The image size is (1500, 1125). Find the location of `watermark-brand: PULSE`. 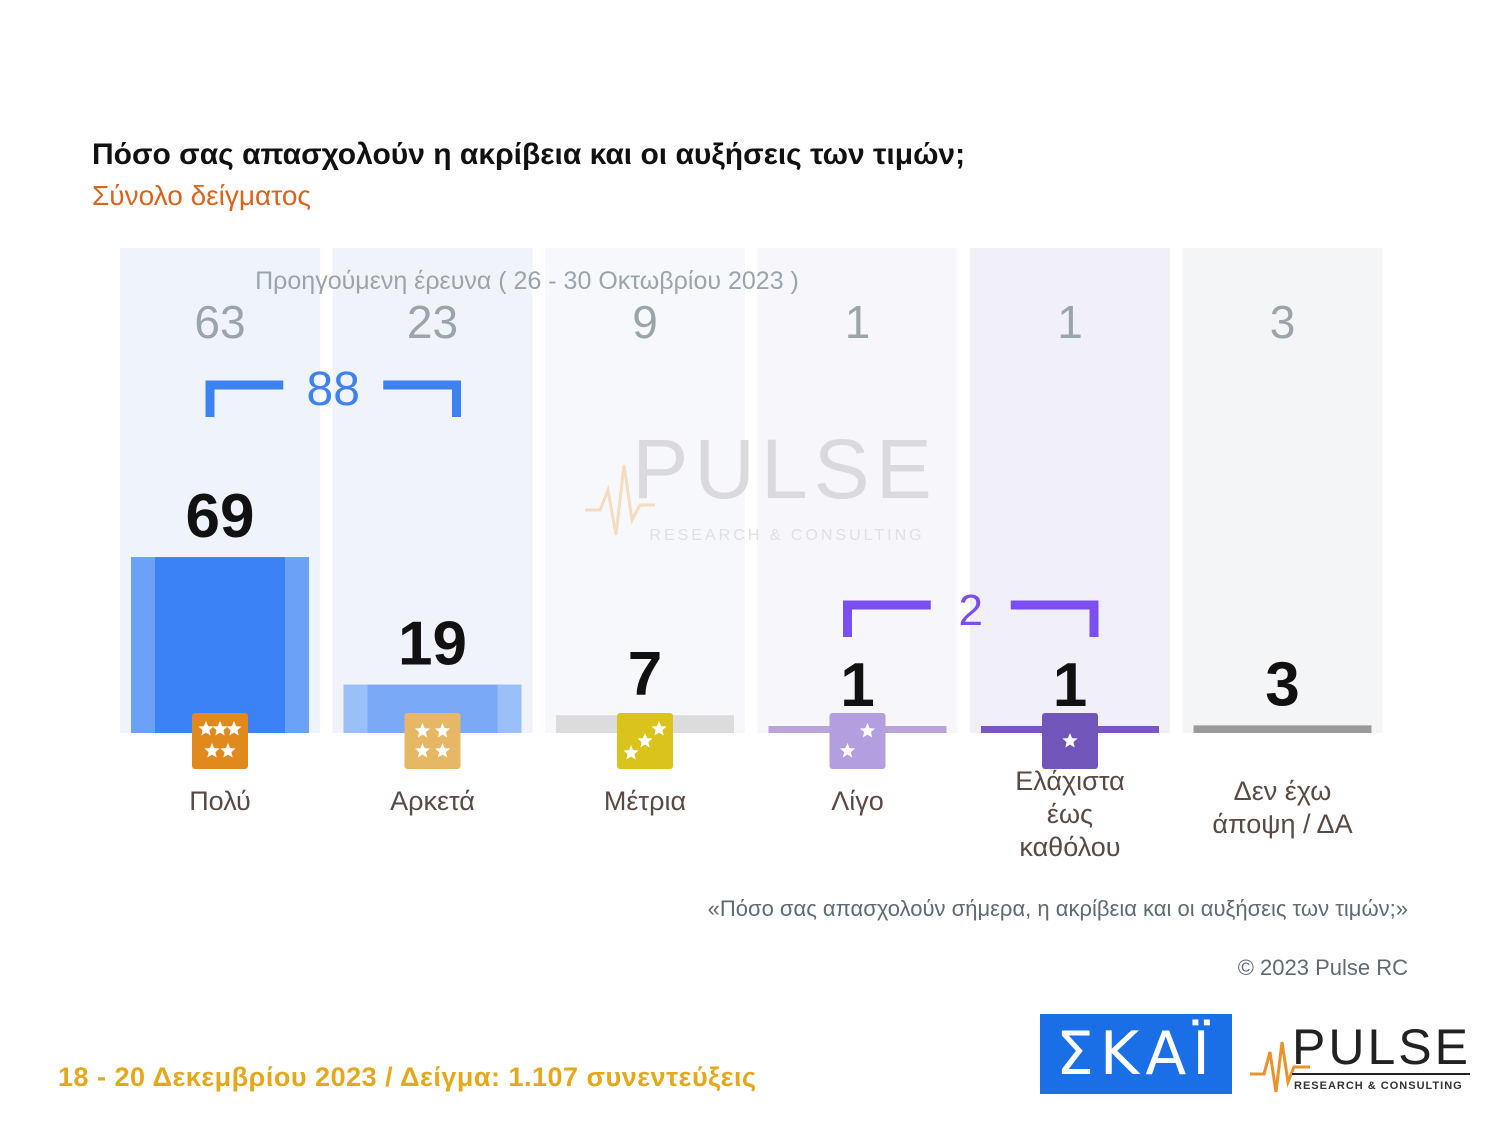

watermark-brand: PULSE is located at coordinates (784, 469).